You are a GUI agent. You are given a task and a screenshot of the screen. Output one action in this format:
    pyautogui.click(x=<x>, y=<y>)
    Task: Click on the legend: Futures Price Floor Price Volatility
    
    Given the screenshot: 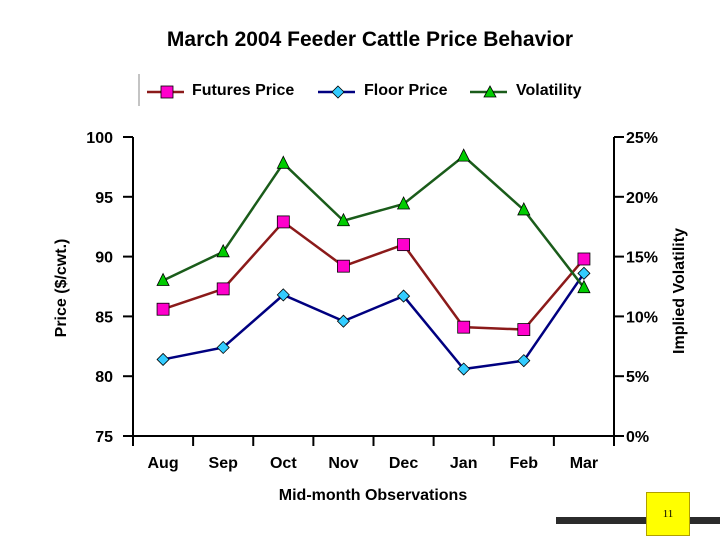 What is the action you would take?
    pyautogui.click(x=360, y=90)
    